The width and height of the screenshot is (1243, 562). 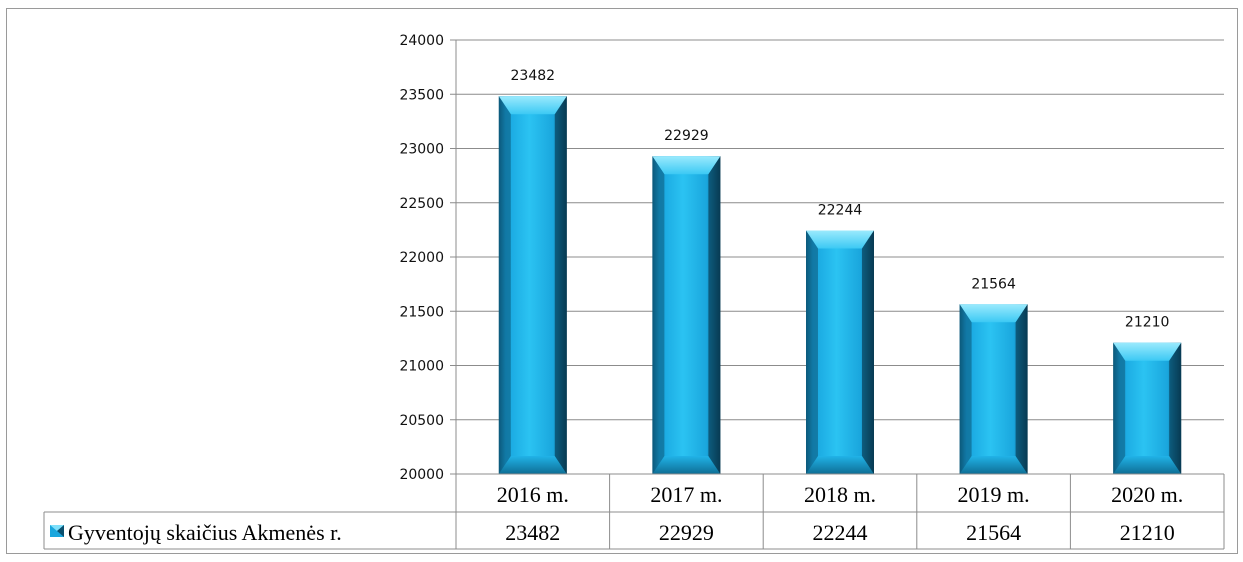 What do you see at coordinates (840, 532) in the screenshot?
I see `table-value: 22244` at bounding box center [840, 532].